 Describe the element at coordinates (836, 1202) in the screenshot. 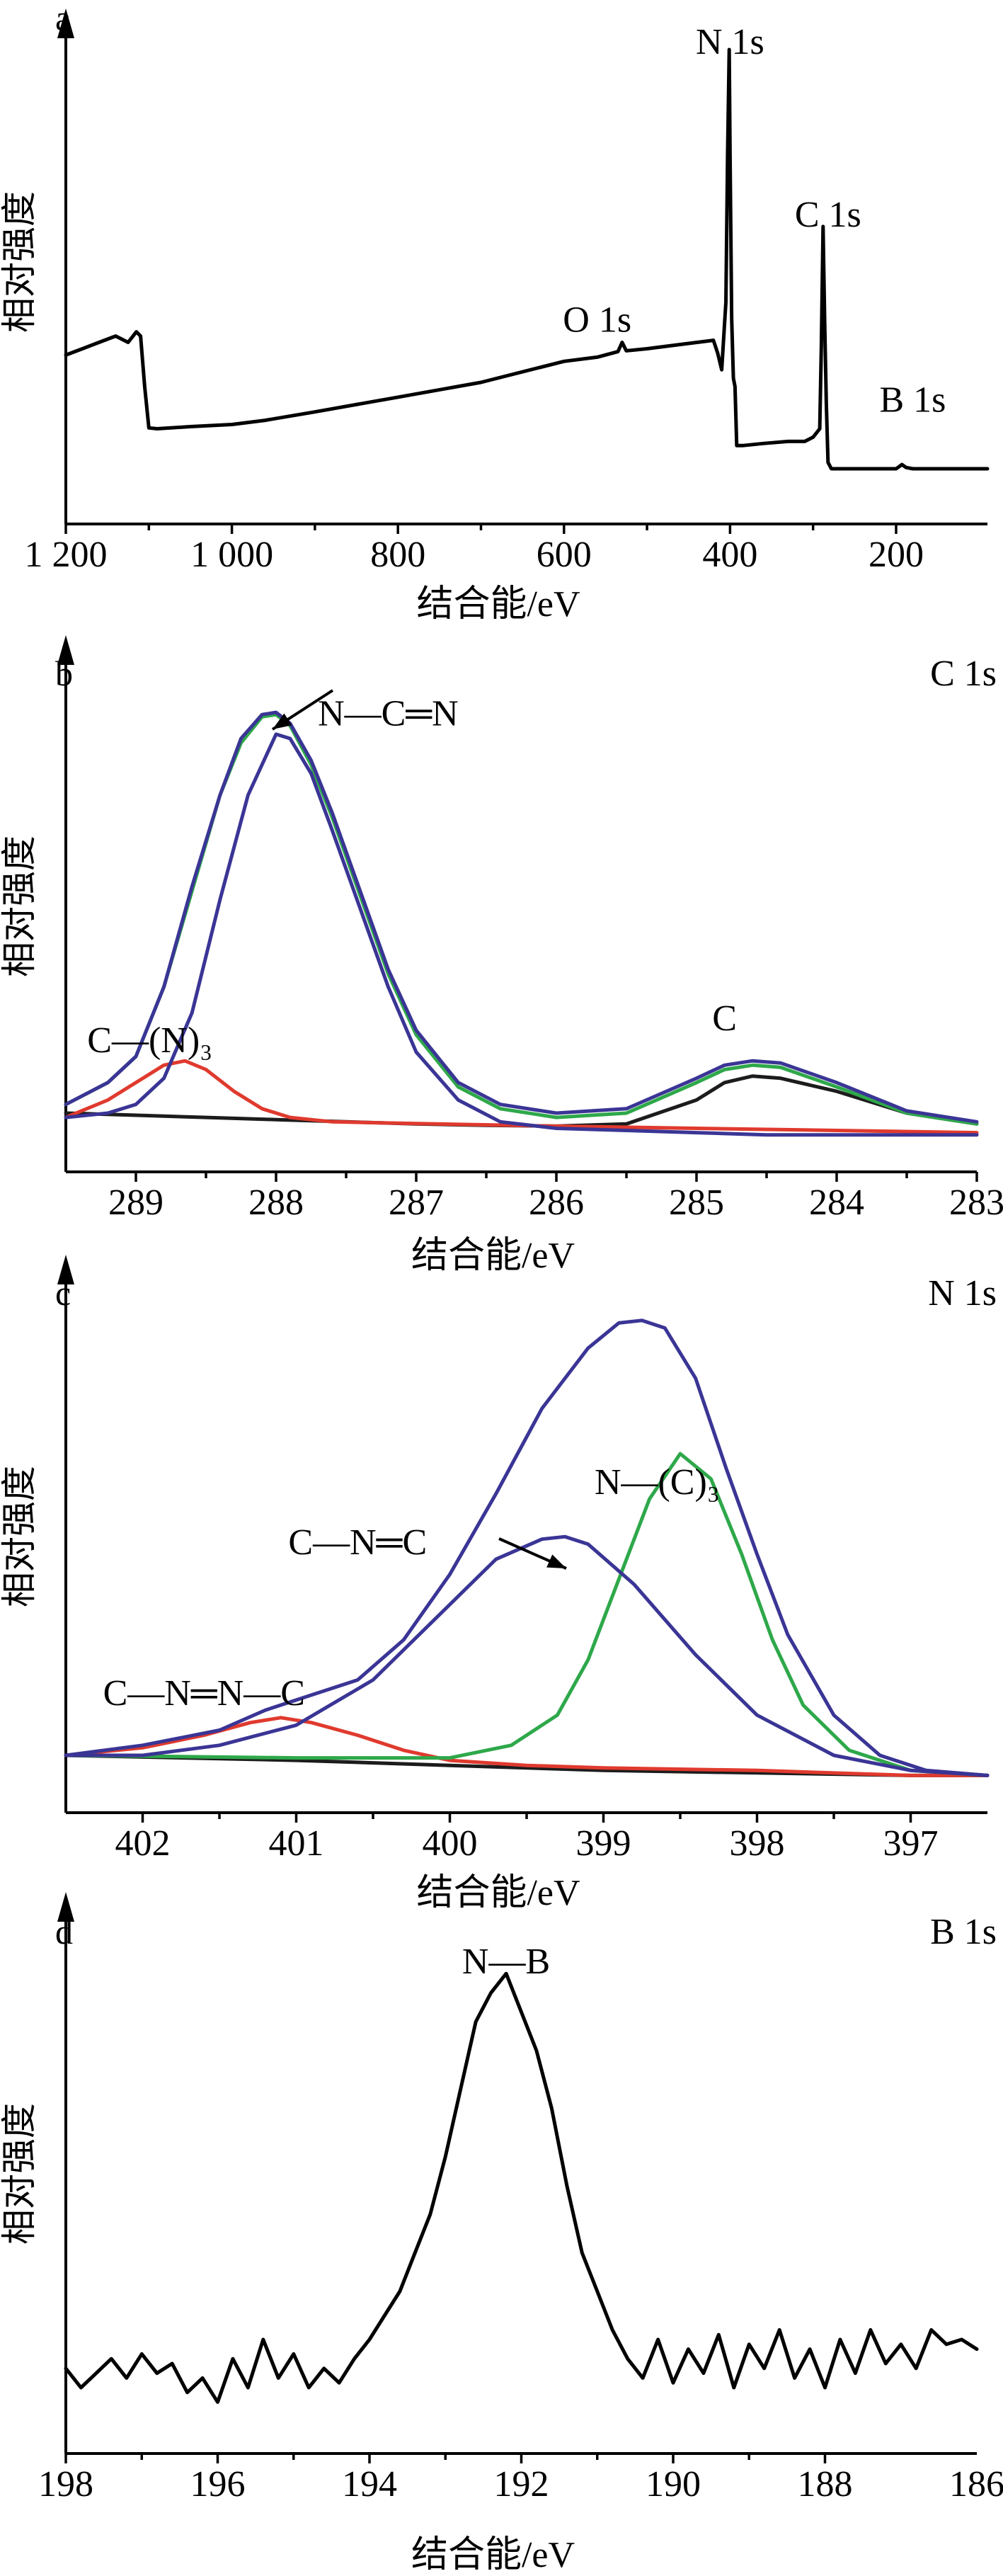

I see `x-tick-label: 284` at that location.